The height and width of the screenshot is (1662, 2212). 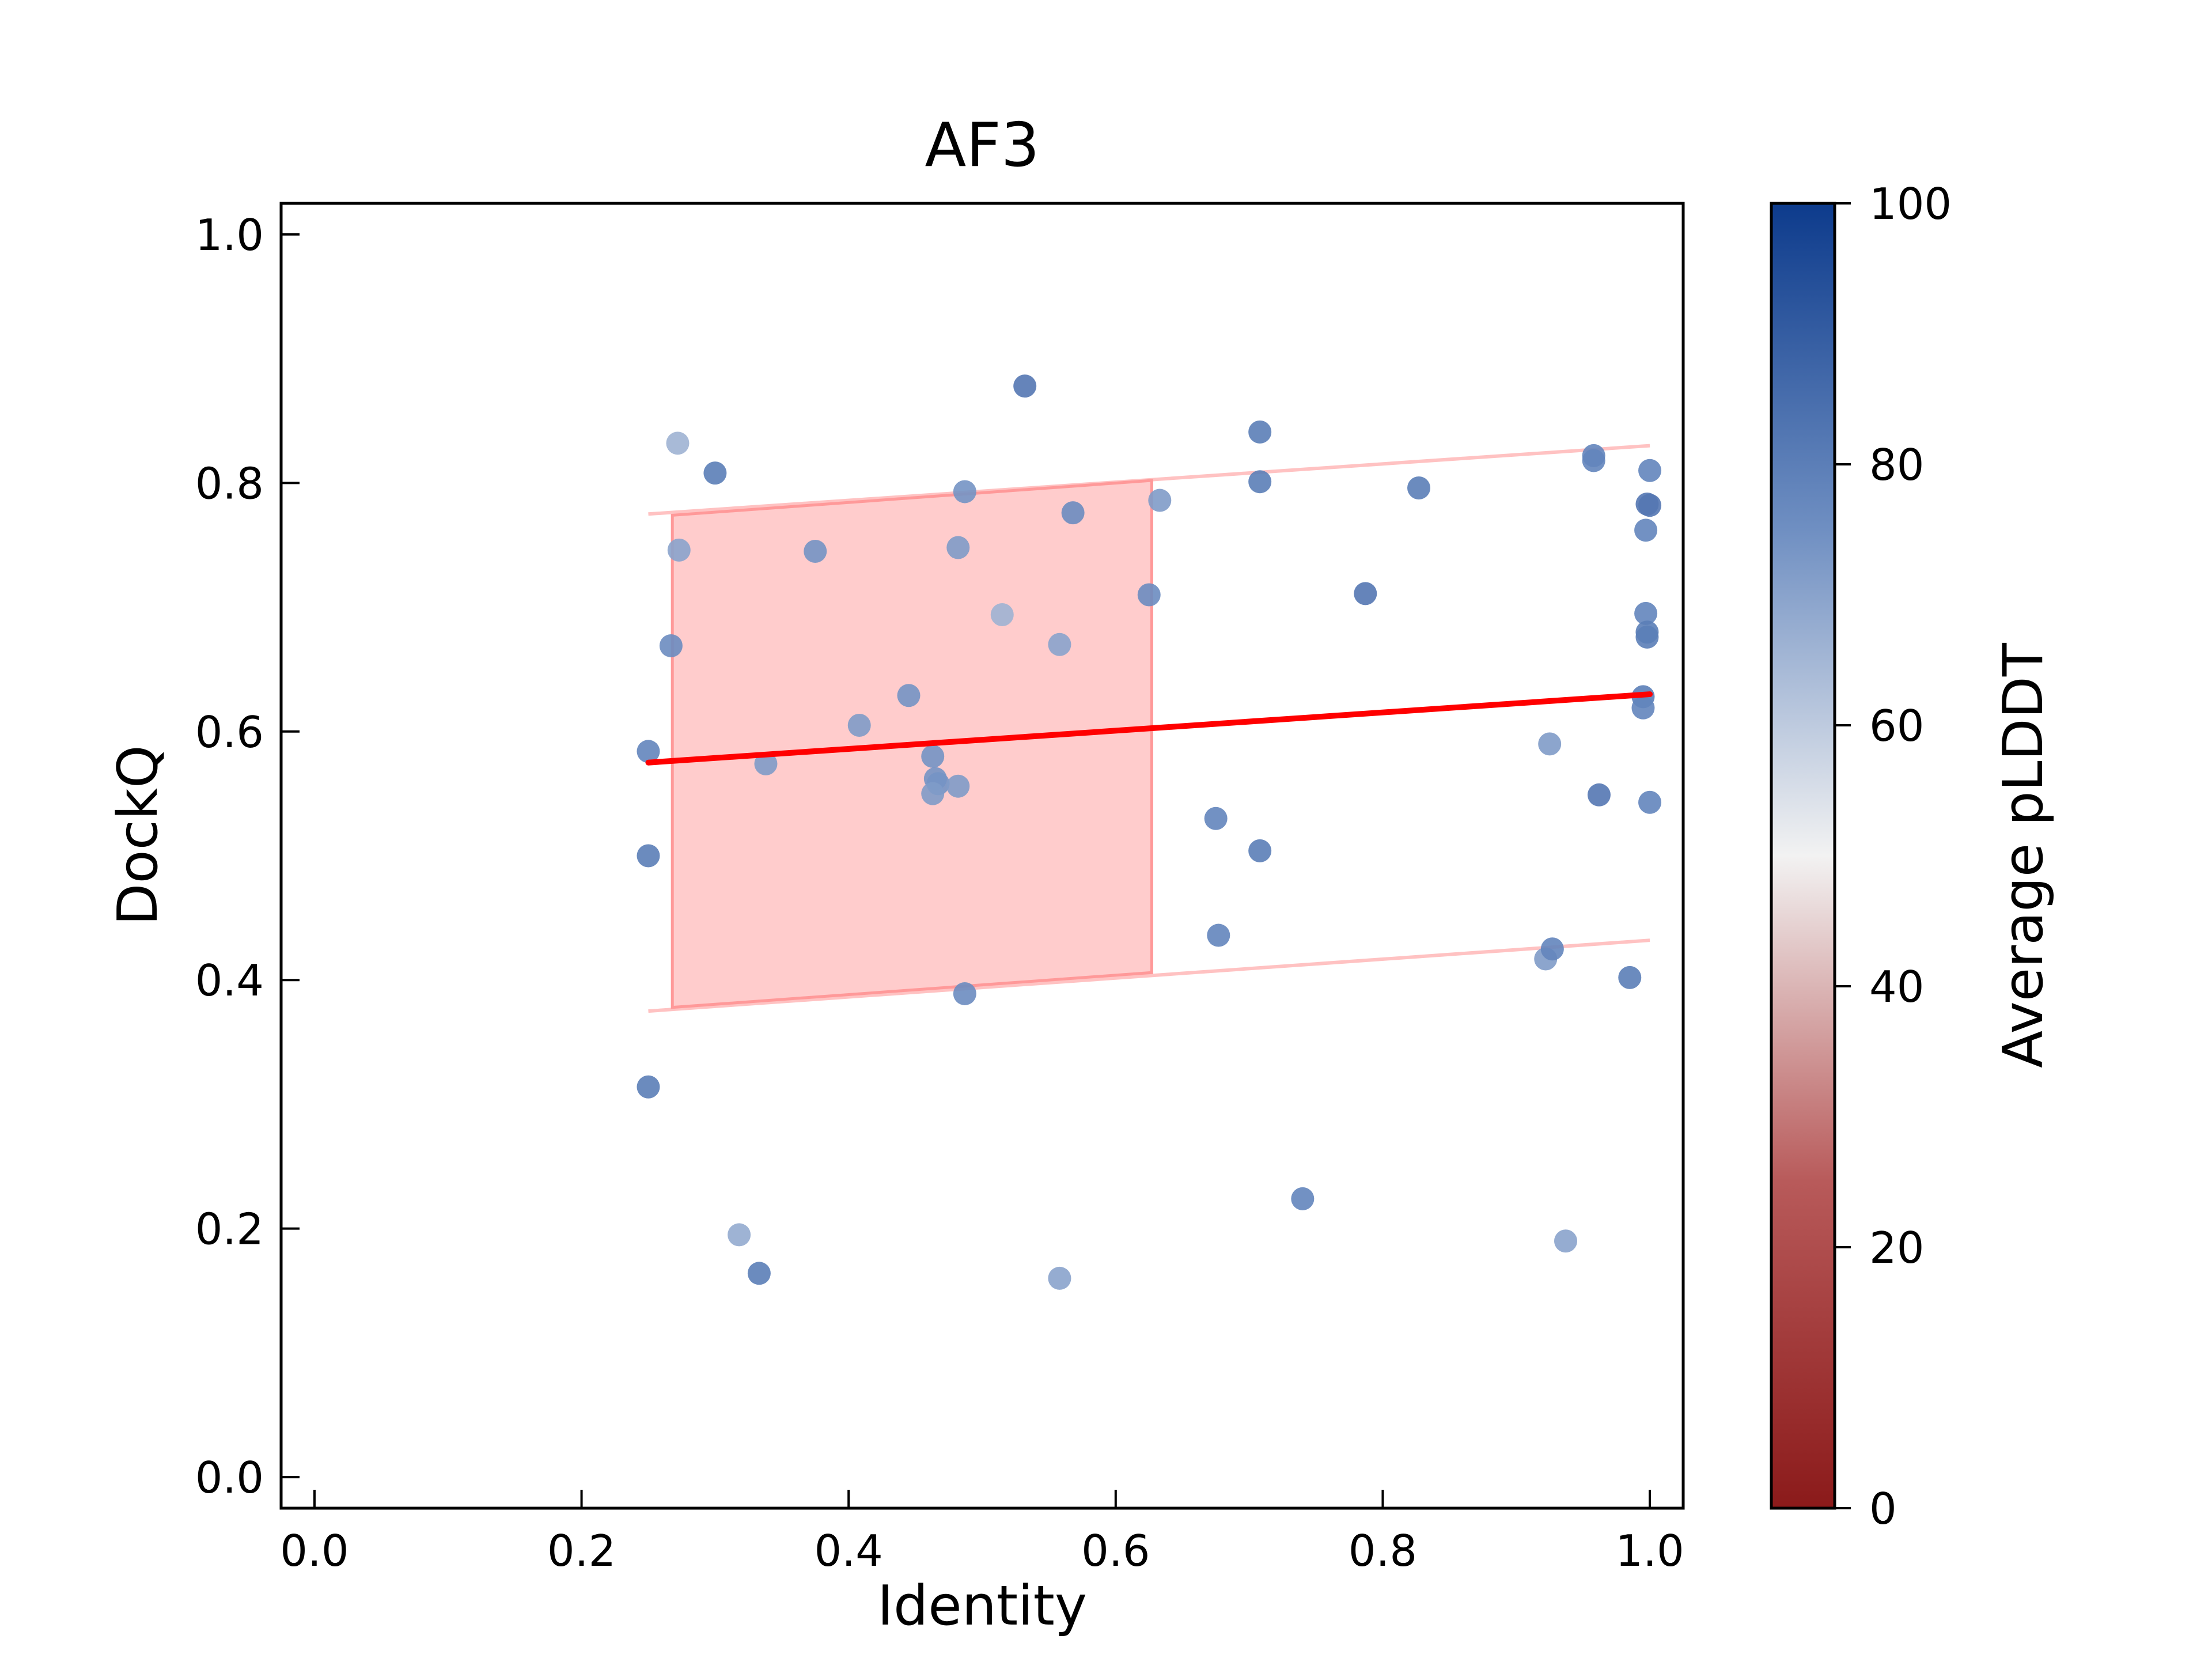 I want to click on colorbar-tick-label: 0, so click(x=1883, y=1508).